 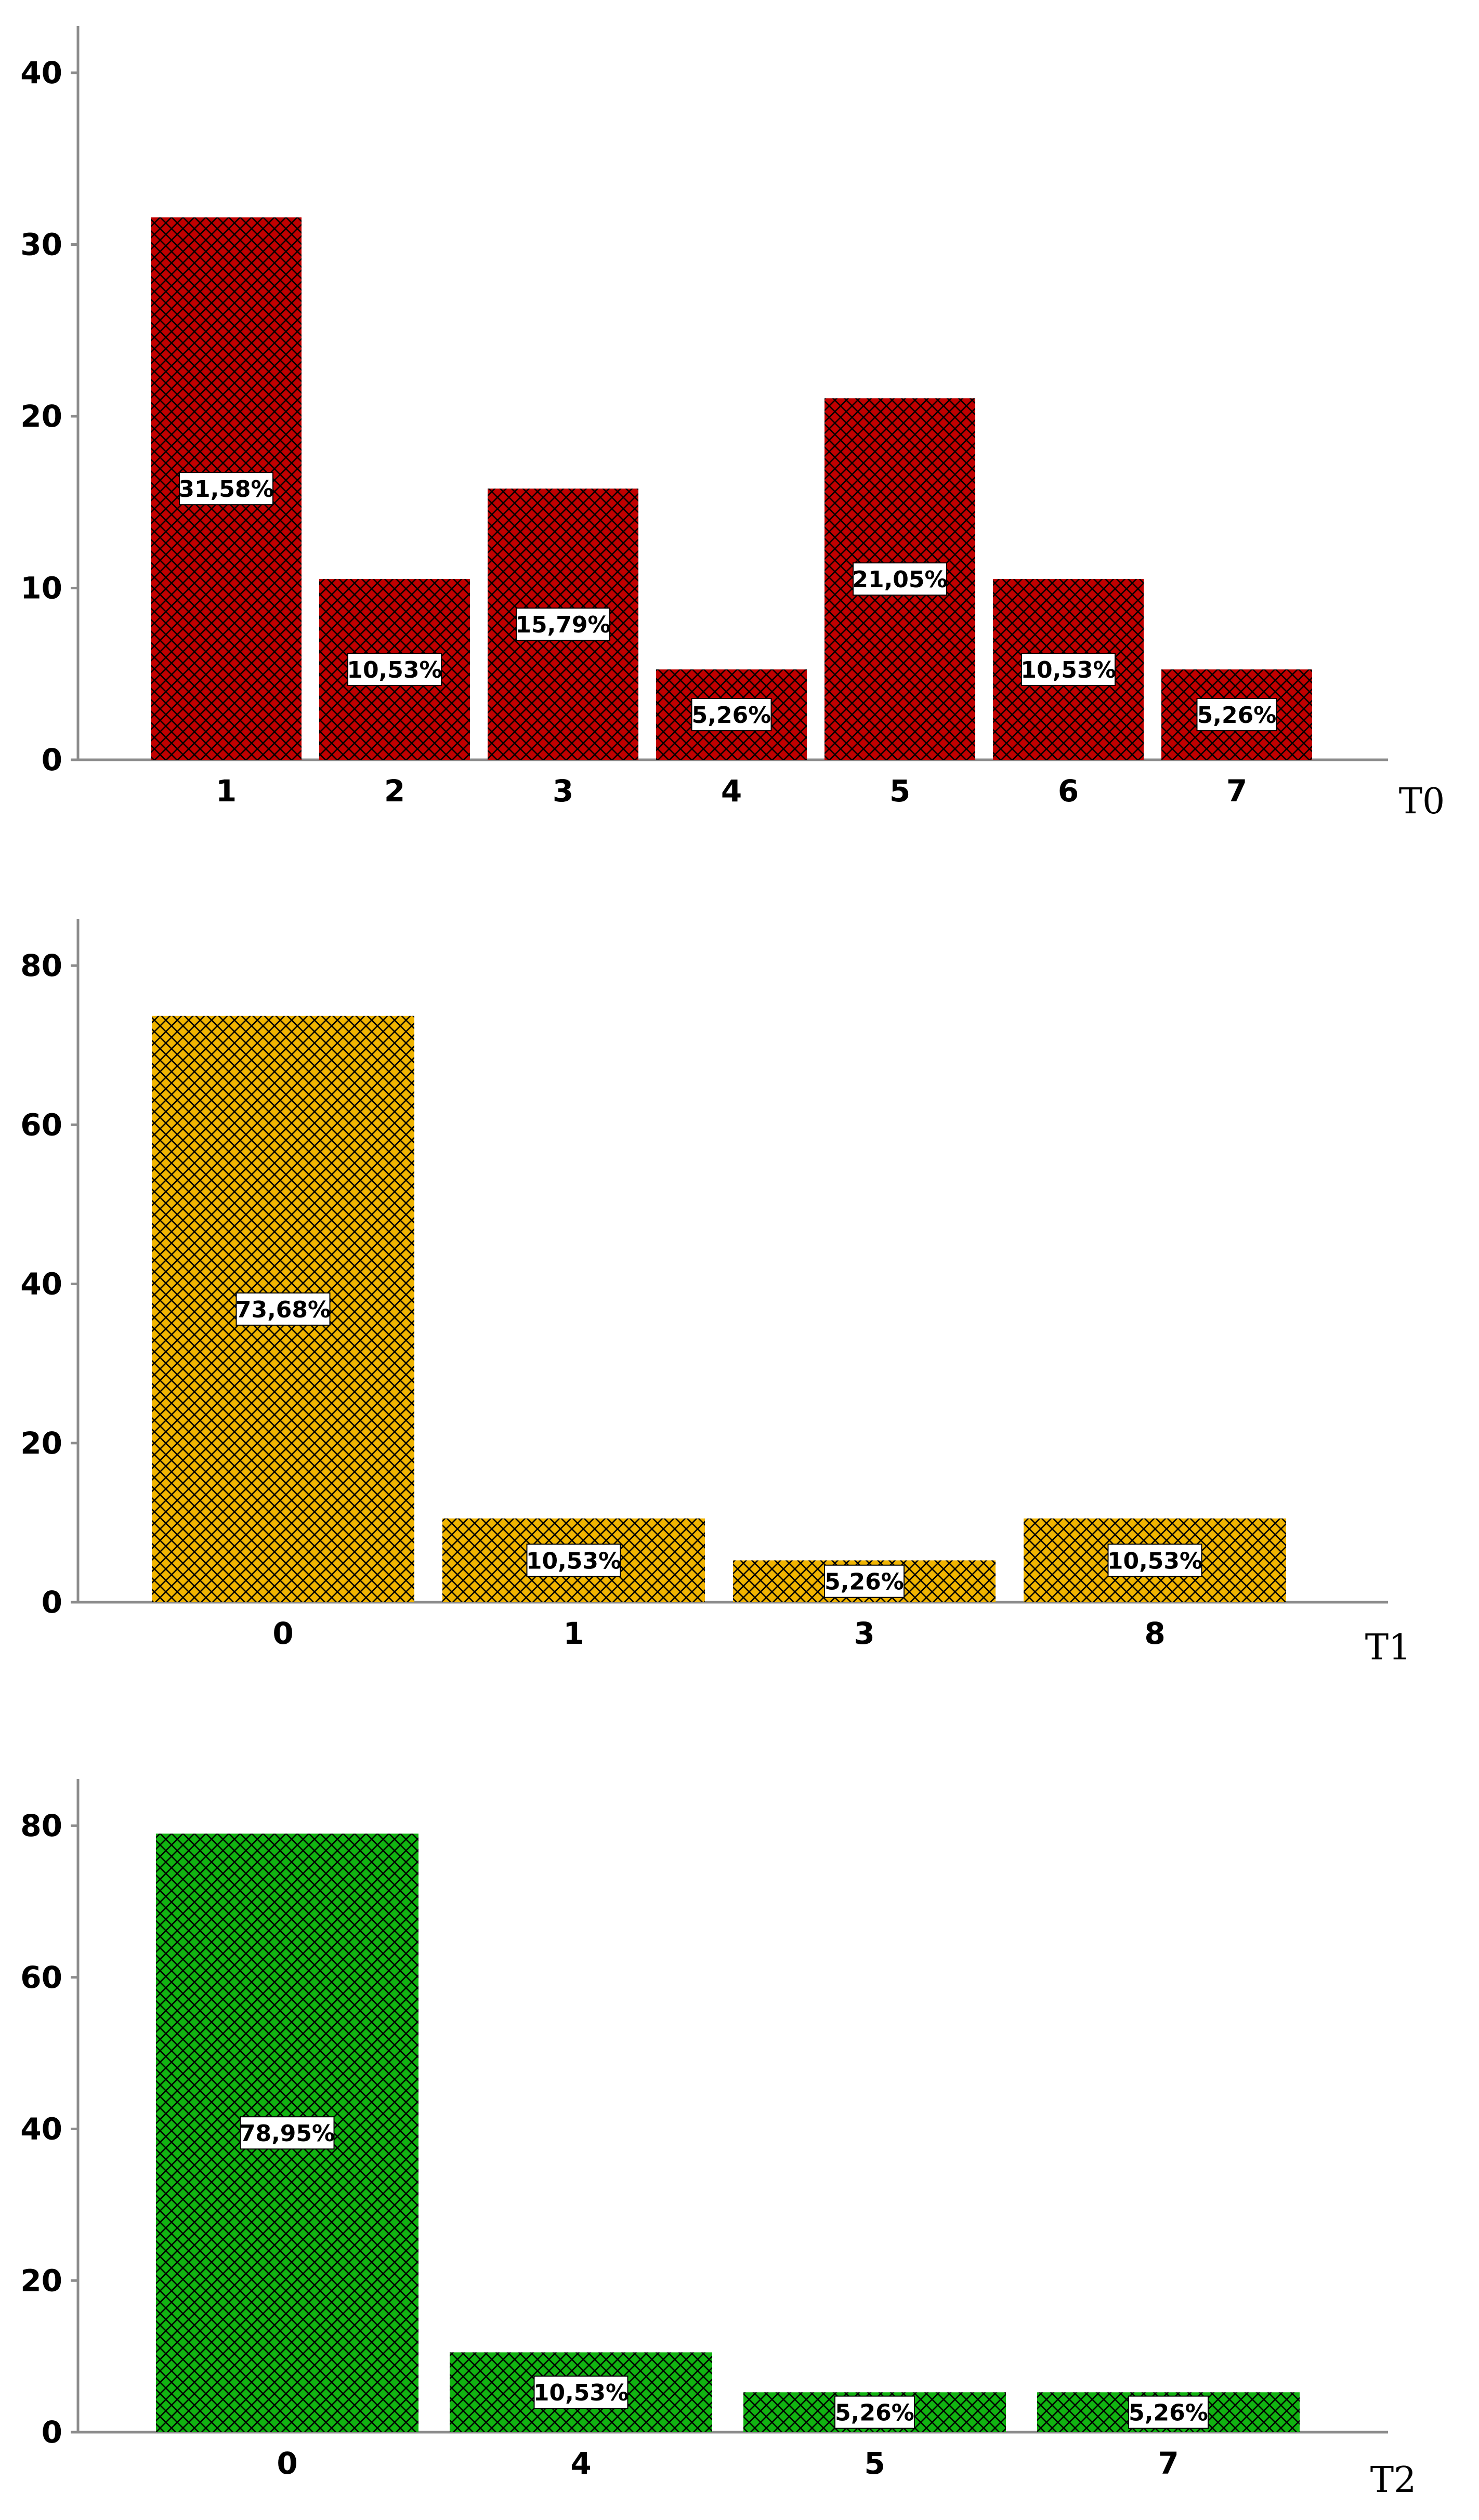 I want to click on data-label: 31,58%, so click(x=225, y=489).